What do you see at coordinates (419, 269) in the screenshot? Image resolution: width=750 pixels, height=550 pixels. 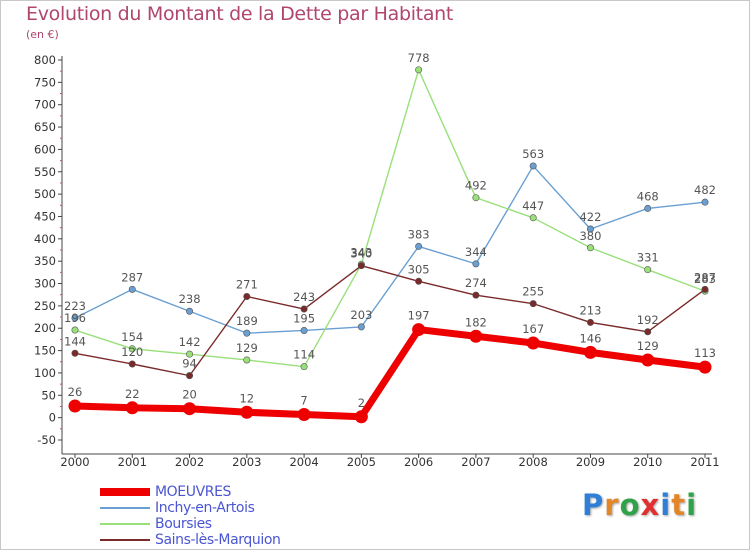 I see `data-label: 305` at bounding box center [419, 269].